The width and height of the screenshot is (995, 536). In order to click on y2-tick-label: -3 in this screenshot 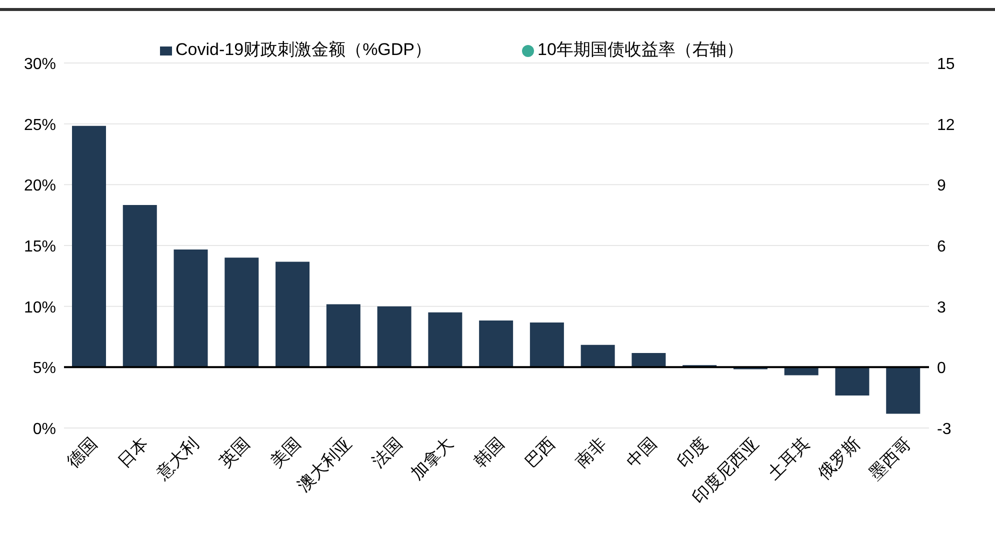, I will do `click(944, 429)`.